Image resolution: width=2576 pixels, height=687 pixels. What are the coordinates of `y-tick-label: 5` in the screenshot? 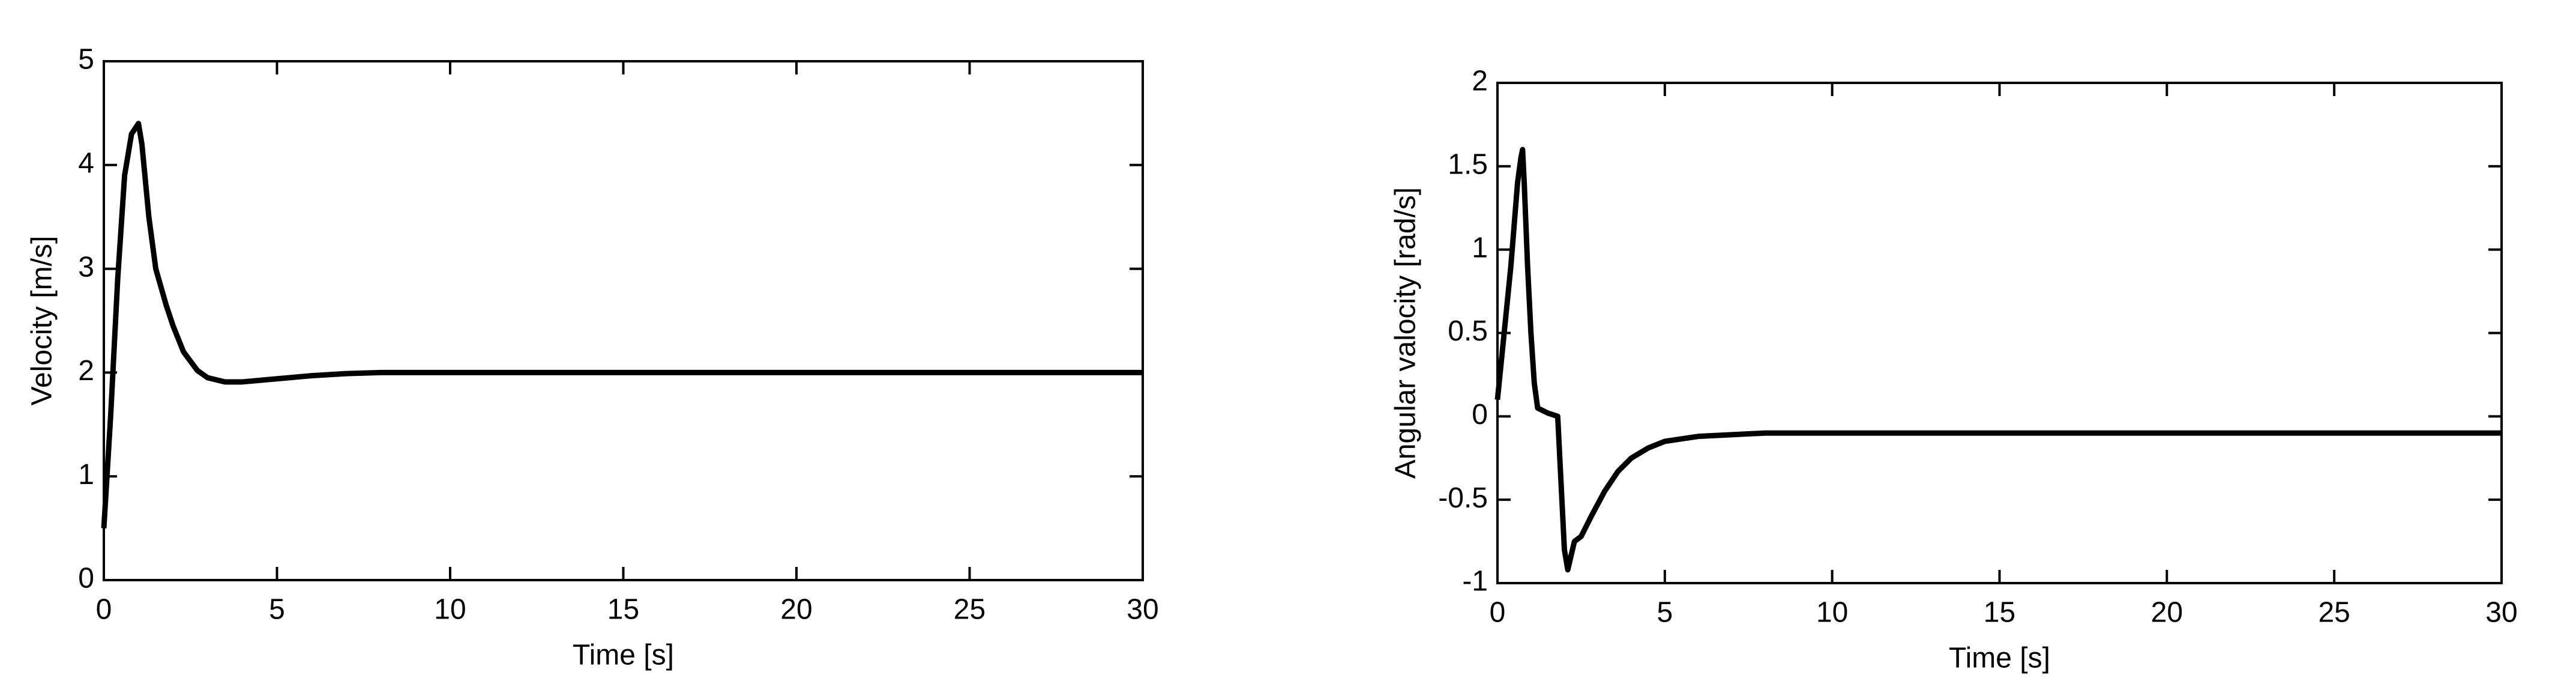 It's located at (86, 60).